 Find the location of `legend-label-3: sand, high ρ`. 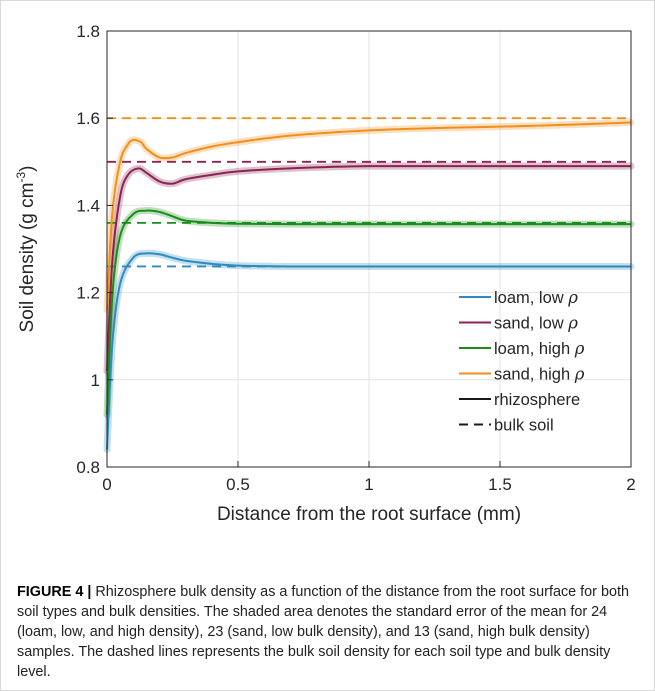

legend-label-3: sand, high ρ is located at coordinates (539, 374).